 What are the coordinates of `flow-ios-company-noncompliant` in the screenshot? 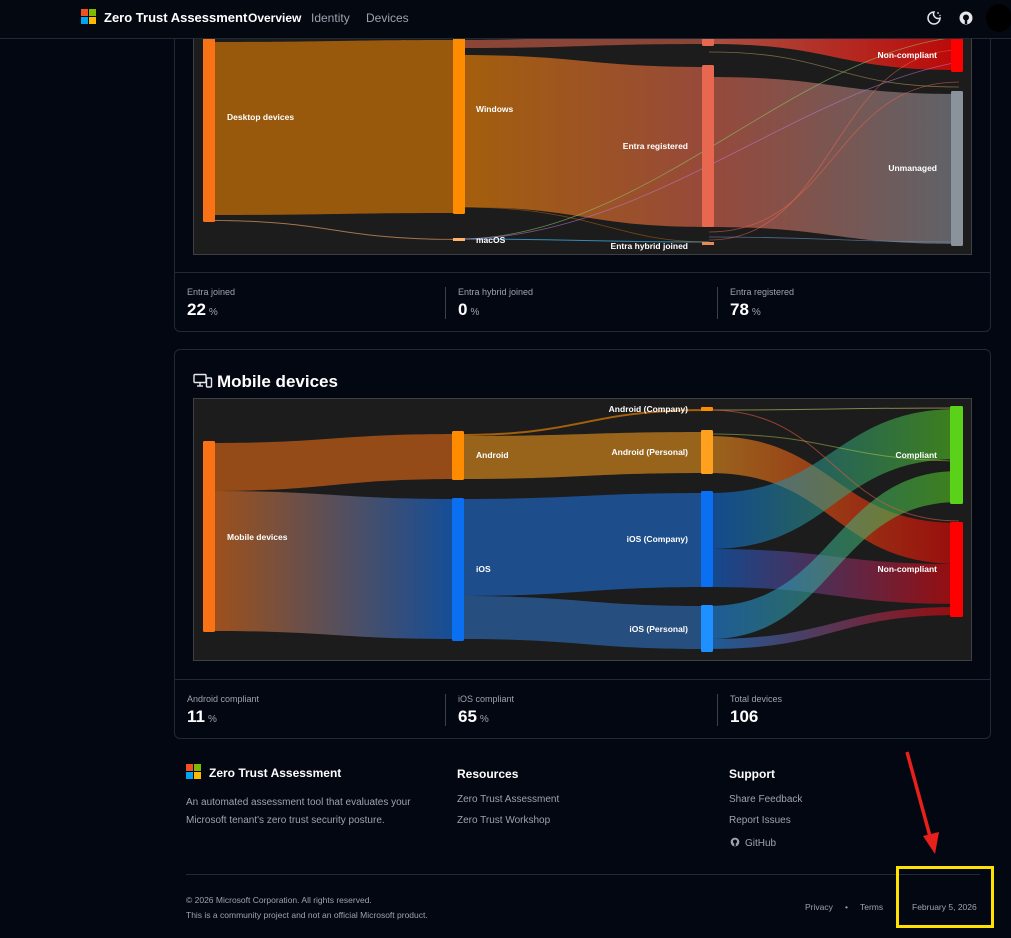 It's located at (834, 576).